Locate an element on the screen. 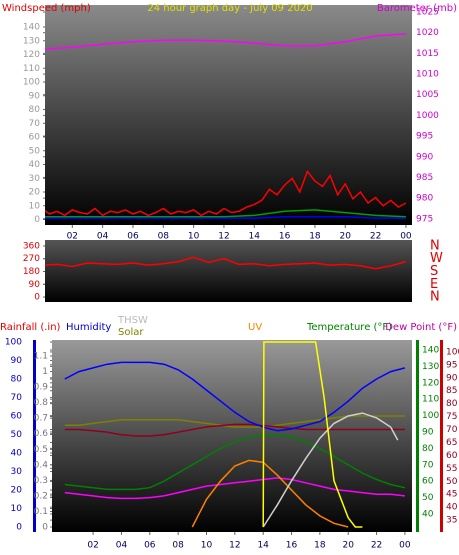 Image resolution: width=459 pixels, height=555 pixels. axis-title: Windspeed (mph) is located at coordinates (46, 8).